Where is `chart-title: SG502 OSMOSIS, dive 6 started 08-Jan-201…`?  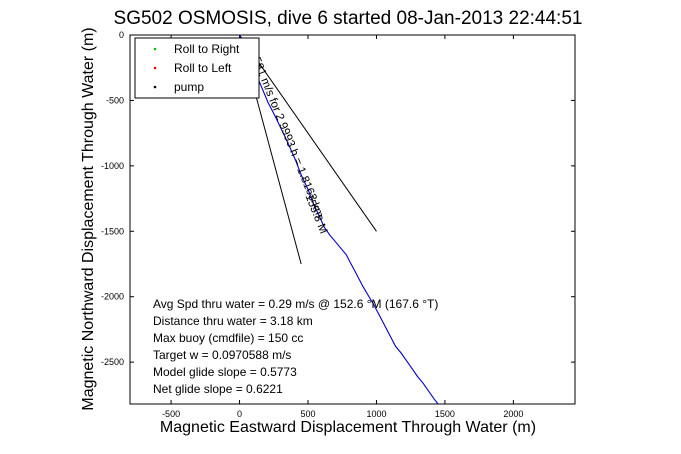 chart-title: SG502 OSMOSIS, dive 6 started 08-Jan-201… is located at coordinates (348, 18).